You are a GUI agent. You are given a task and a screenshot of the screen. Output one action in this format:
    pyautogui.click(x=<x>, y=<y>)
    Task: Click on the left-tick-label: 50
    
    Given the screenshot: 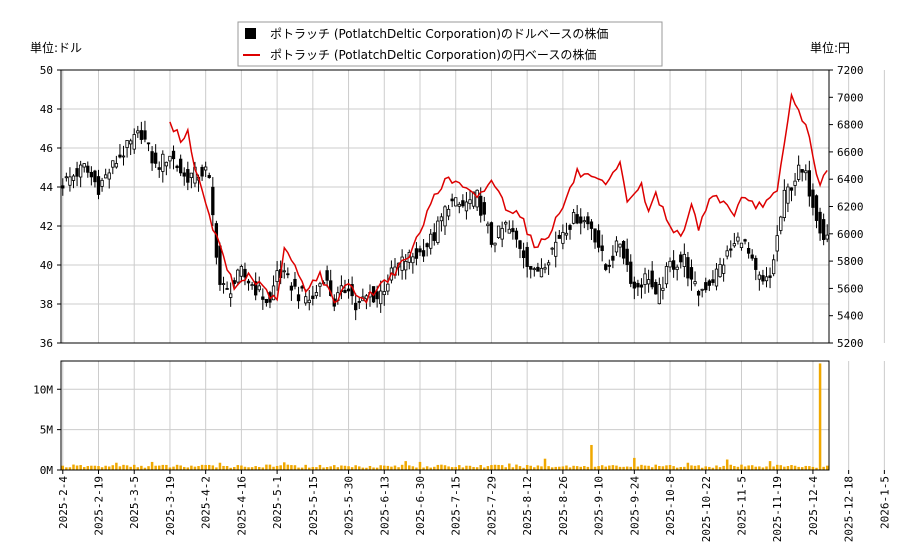 What is the action you would take?
    pyautogui.click(x=46, y=70)
    